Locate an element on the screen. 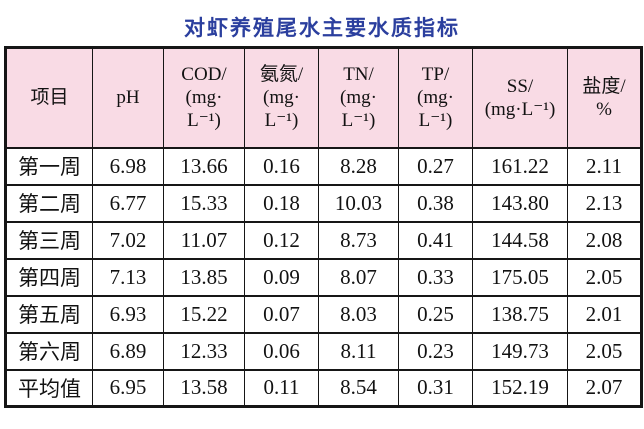 The height and width of the screenshot is (429, 644). table-cell: 0.23 is located at coordinates (435, 351).